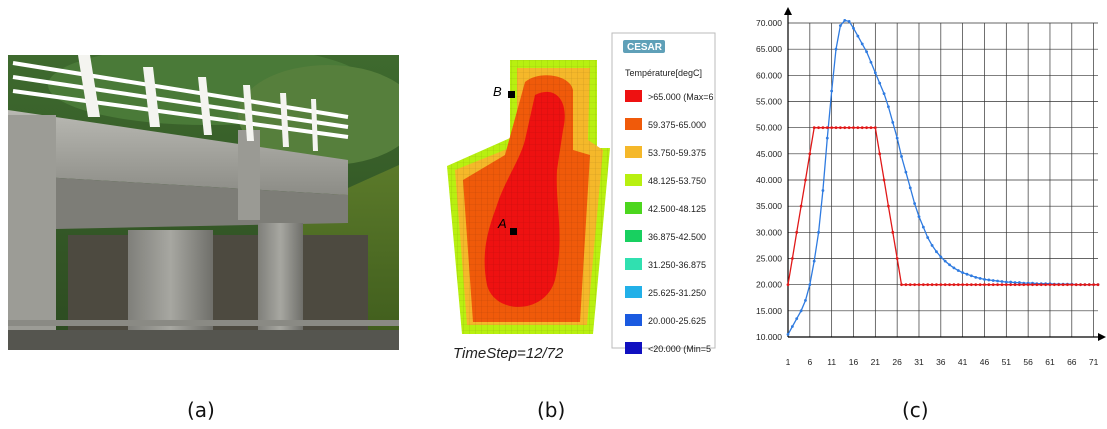 The height and width of the screenshot is (429, 1107). I want to click on y-tick-label: 60.000, so click(769, 75).